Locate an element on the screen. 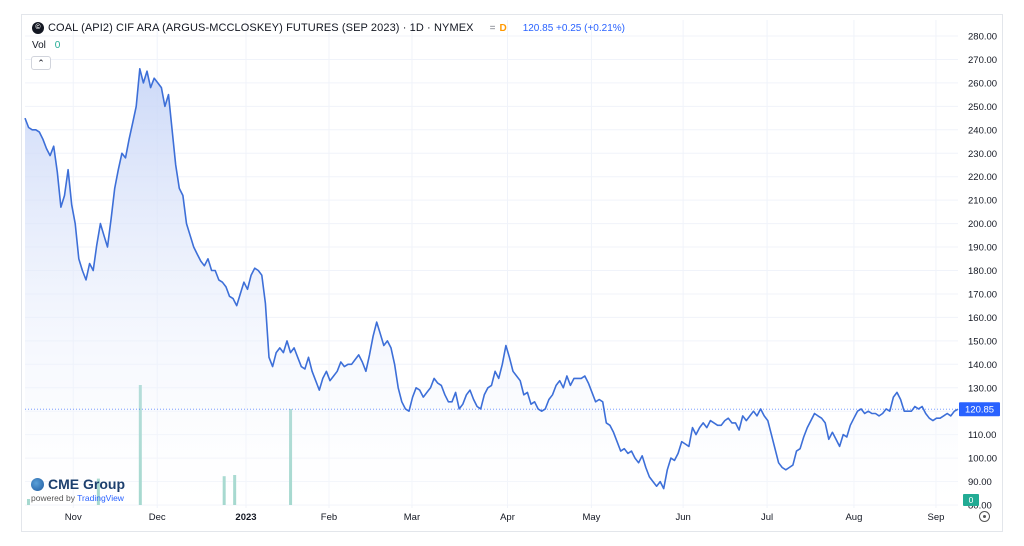 This screenshot has height=546, width=1024. exchange-logo-icon: © is located at coordinates (38, 28).